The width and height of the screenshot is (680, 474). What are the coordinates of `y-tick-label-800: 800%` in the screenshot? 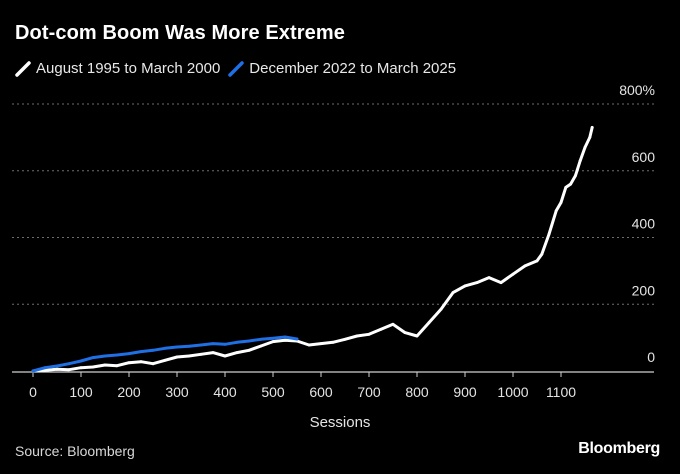 It's located at (637, 90).